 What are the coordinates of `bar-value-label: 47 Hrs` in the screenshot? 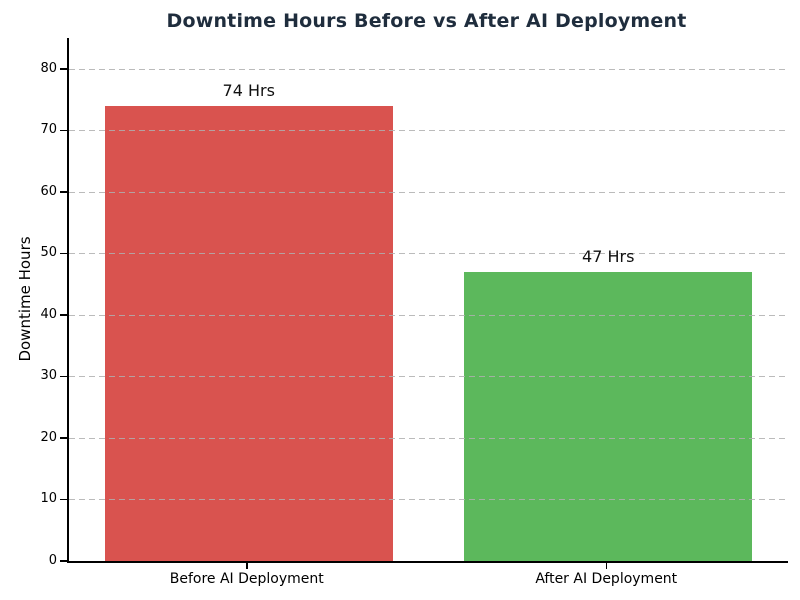 It's located at (608, 256).